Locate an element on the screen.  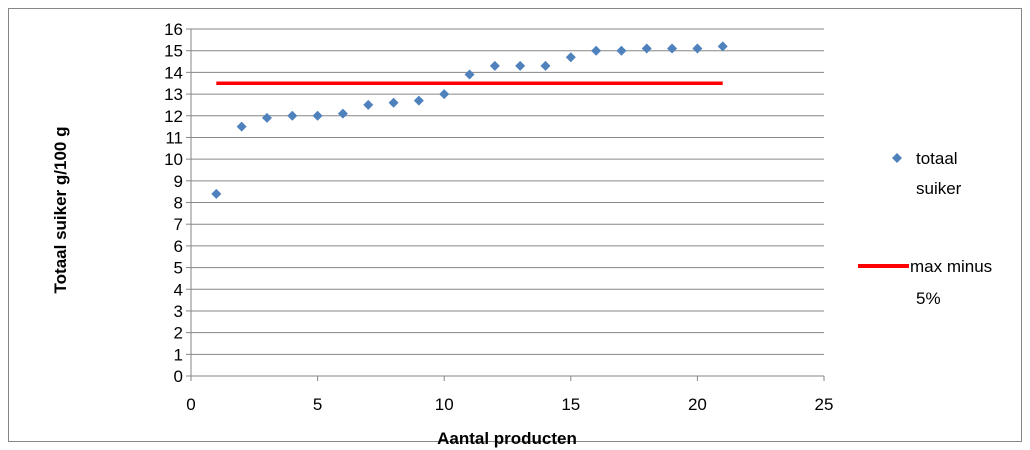
y-tick-label: 1 is located at coordinates (178, 354).